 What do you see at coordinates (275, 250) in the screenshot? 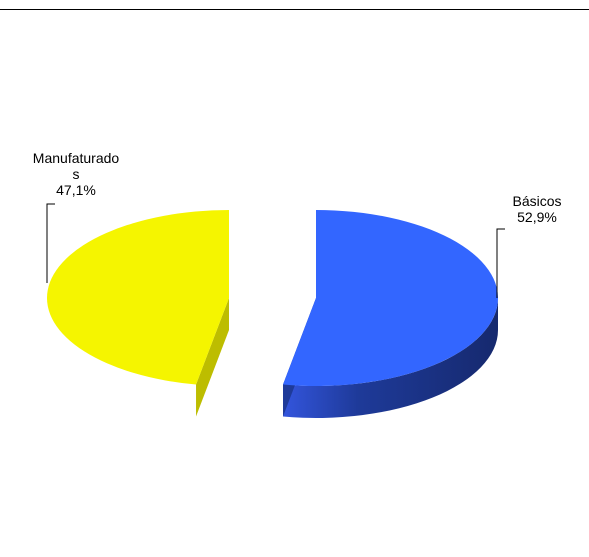
I see `leader-lines` at bounding box center [275, 250].